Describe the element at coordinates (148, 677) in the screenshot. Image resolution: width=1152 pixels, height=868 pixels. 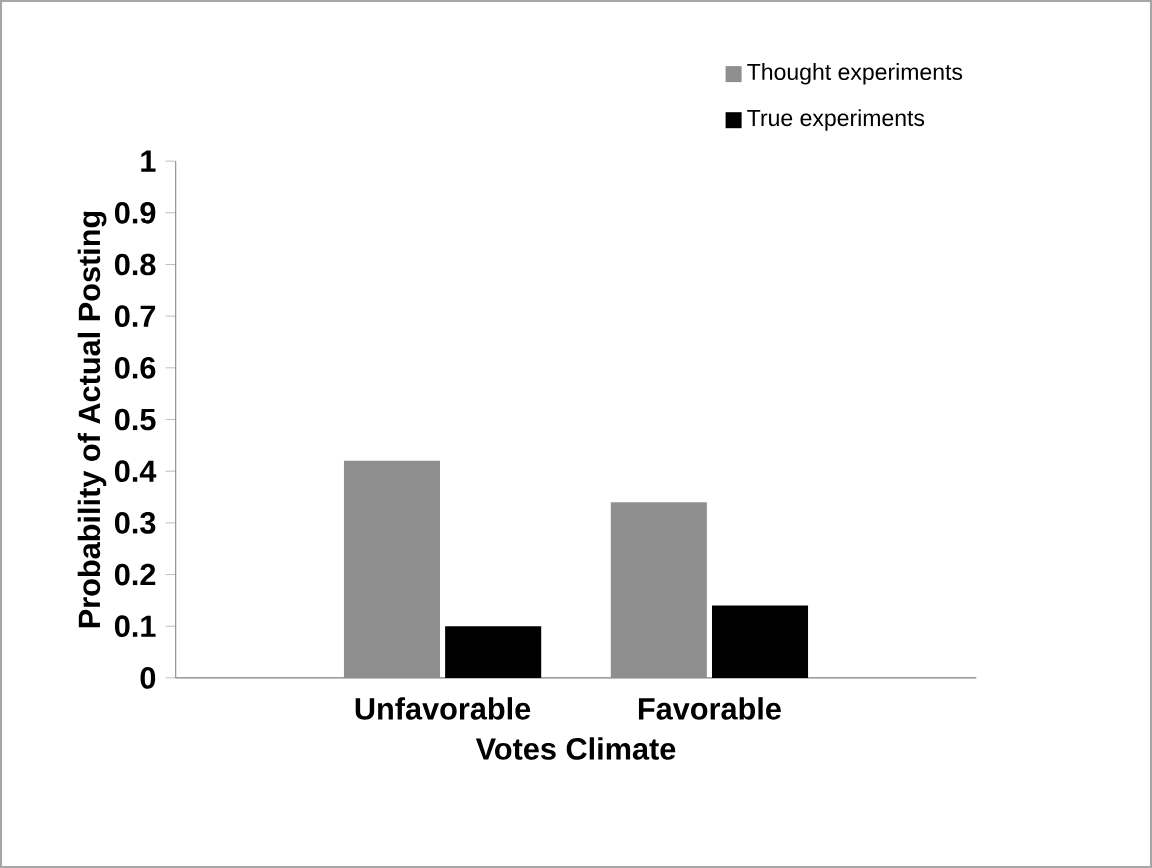
I see `y-tick-label: 0` at that location.